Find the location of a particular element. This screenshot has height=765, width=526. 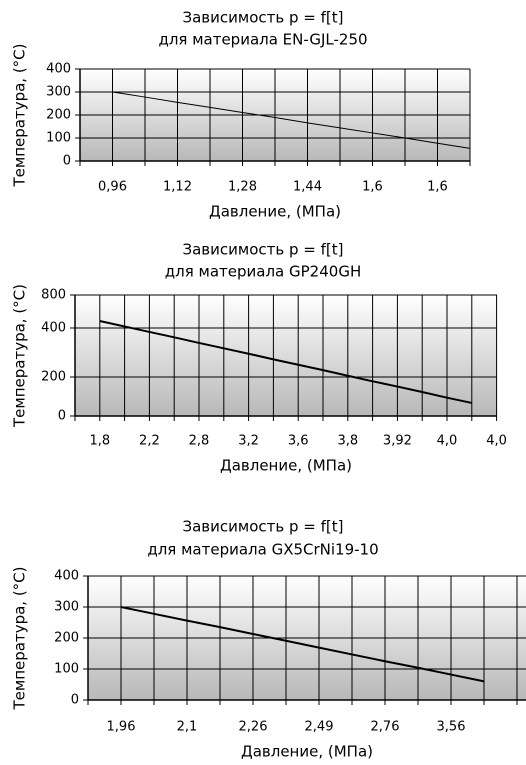

chart-subtitle: для материала GP240GH is located at coordinates (263, 272).